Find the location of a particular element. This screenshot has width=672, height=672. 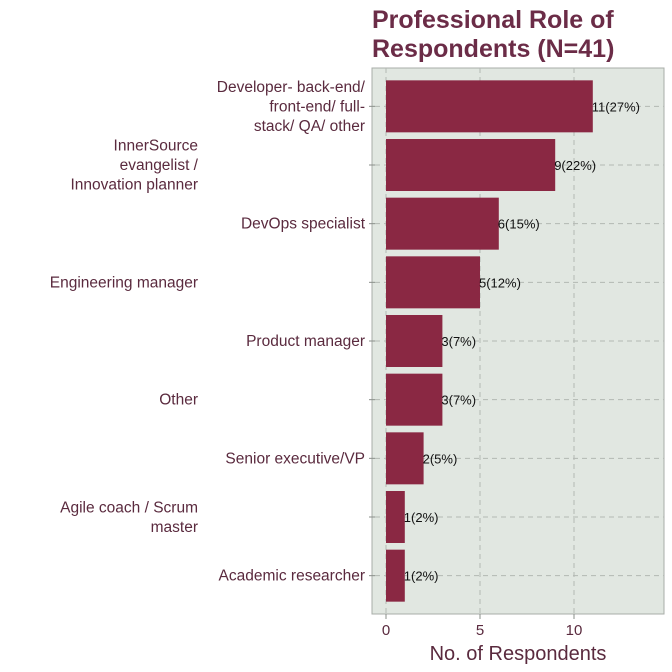

category-label: Engineering manager is located at coordinates (124, 282).